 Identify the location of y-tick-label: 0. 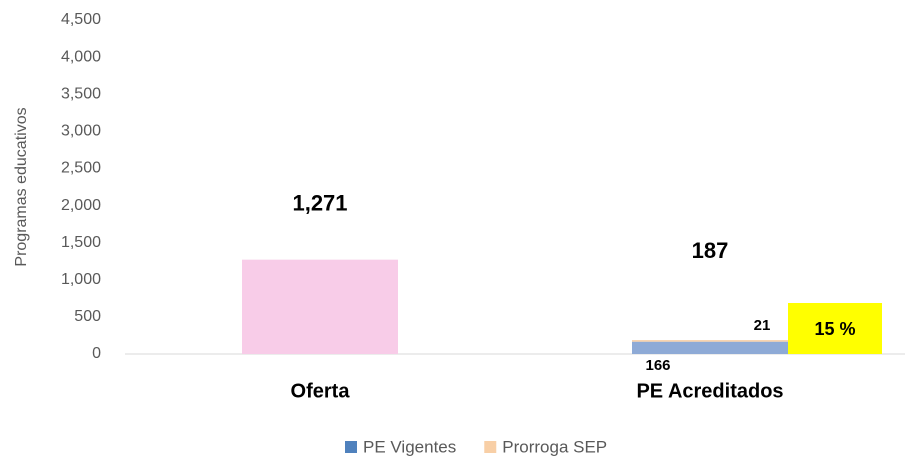
(96, 353).